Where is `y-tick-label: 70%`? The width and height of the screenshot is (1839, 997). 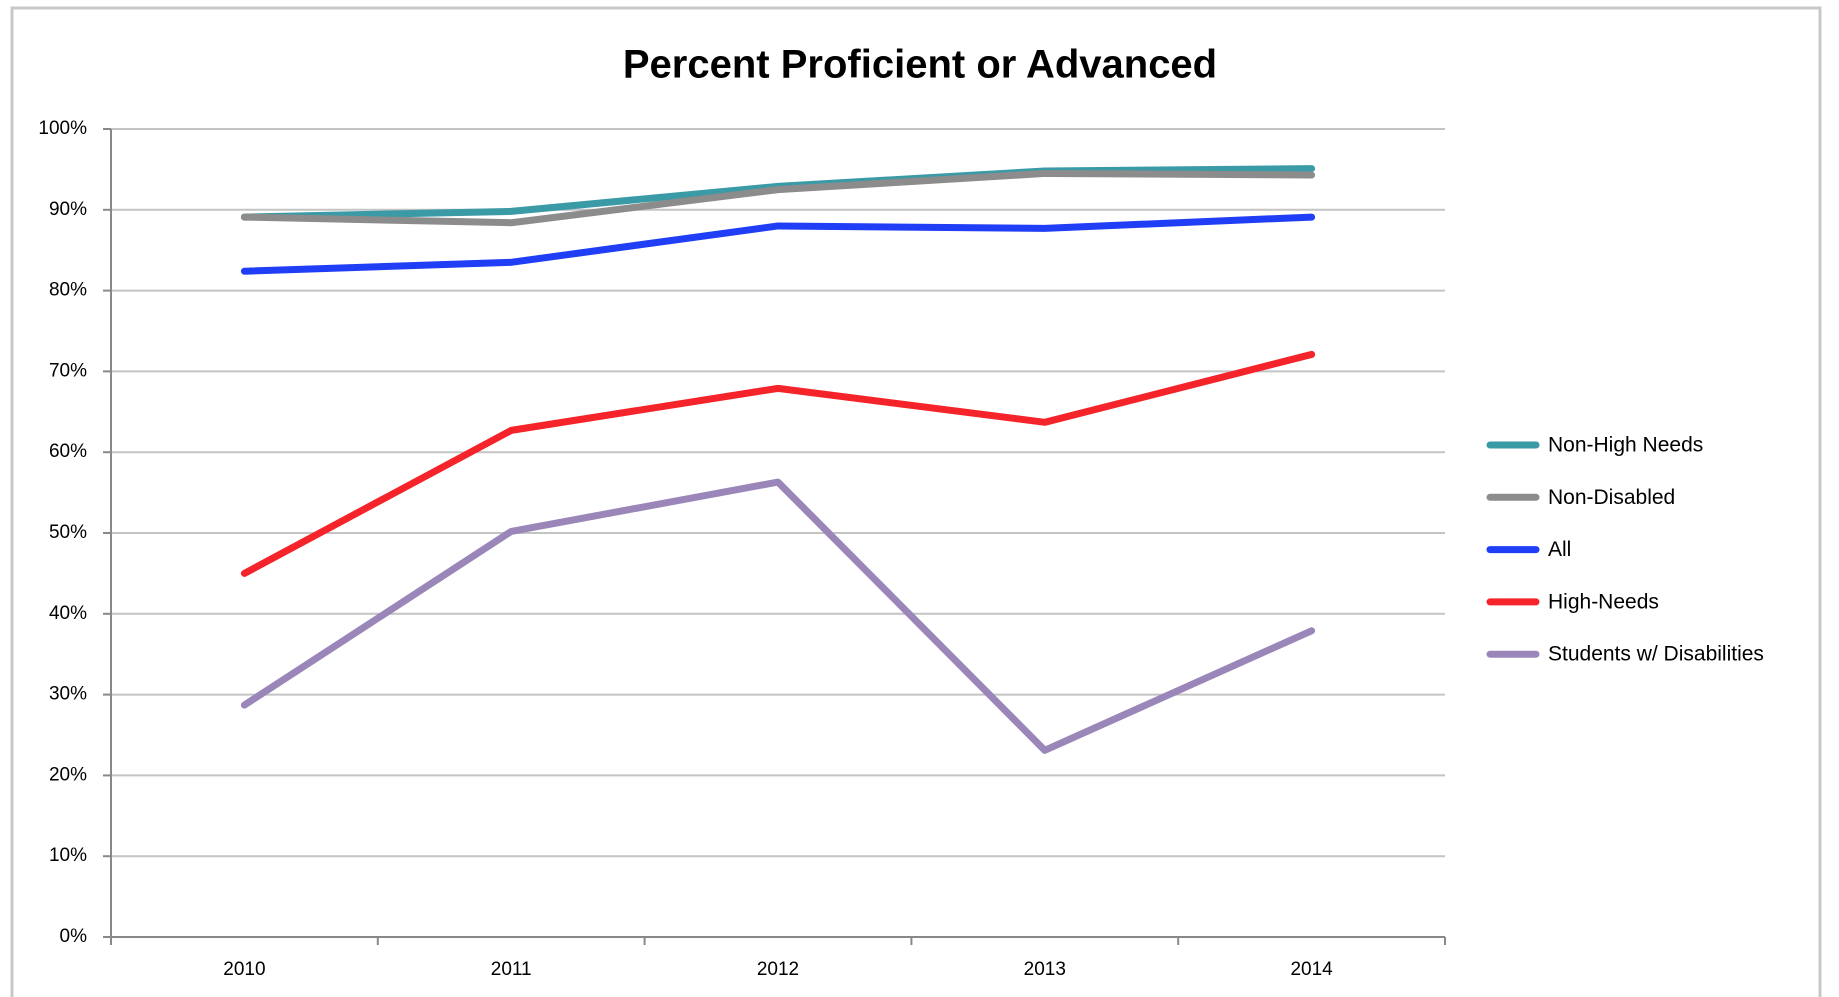
y-tick-label: 70% is located at coordinates (68, 370).